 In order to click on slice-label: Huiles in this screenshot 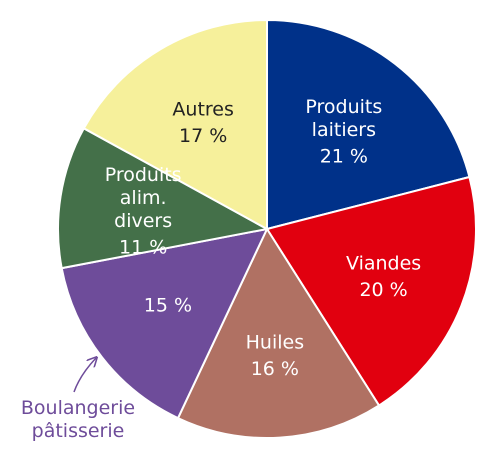, I will do `click(275, 342)`.